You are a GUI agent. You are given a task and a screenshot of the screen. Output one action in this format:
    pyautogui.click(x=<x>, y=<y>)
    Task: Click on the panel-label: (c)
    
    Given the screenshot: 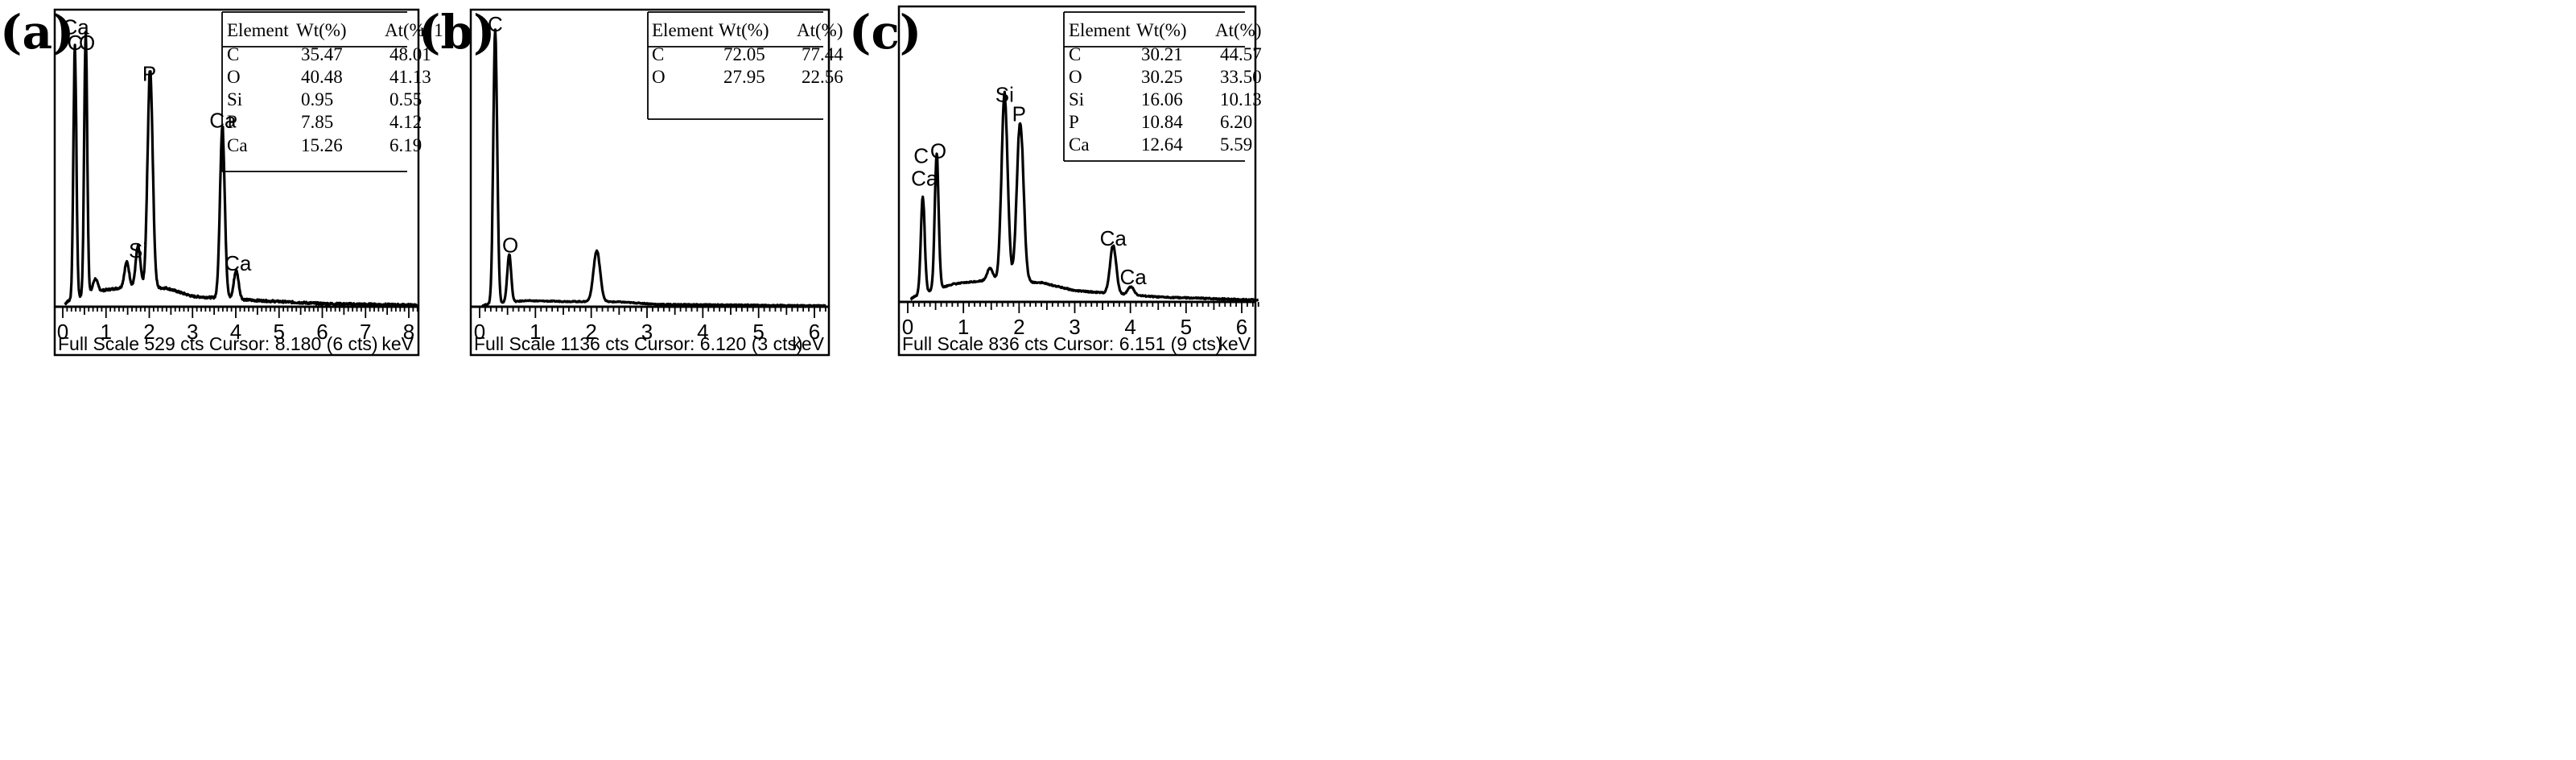 What is the action you would take?
    pyautogui.click(x=885, y=32)
    